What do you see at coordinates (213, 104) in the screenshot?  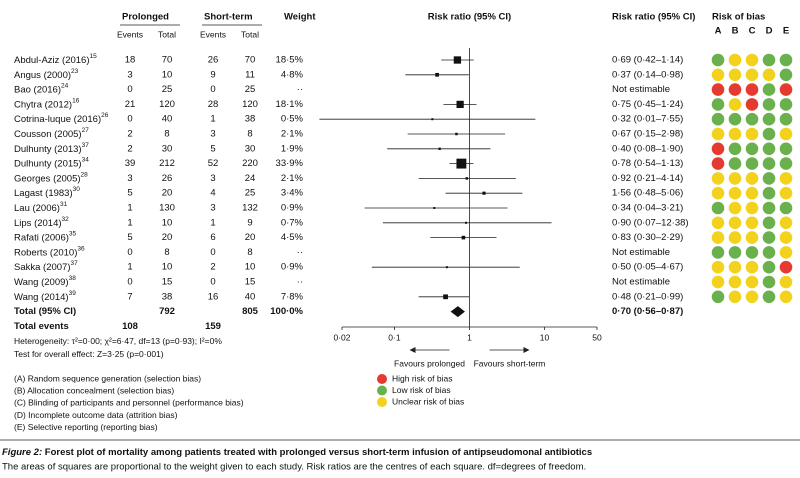 I see `cell-number: 28` at bounding box center [213, 104].